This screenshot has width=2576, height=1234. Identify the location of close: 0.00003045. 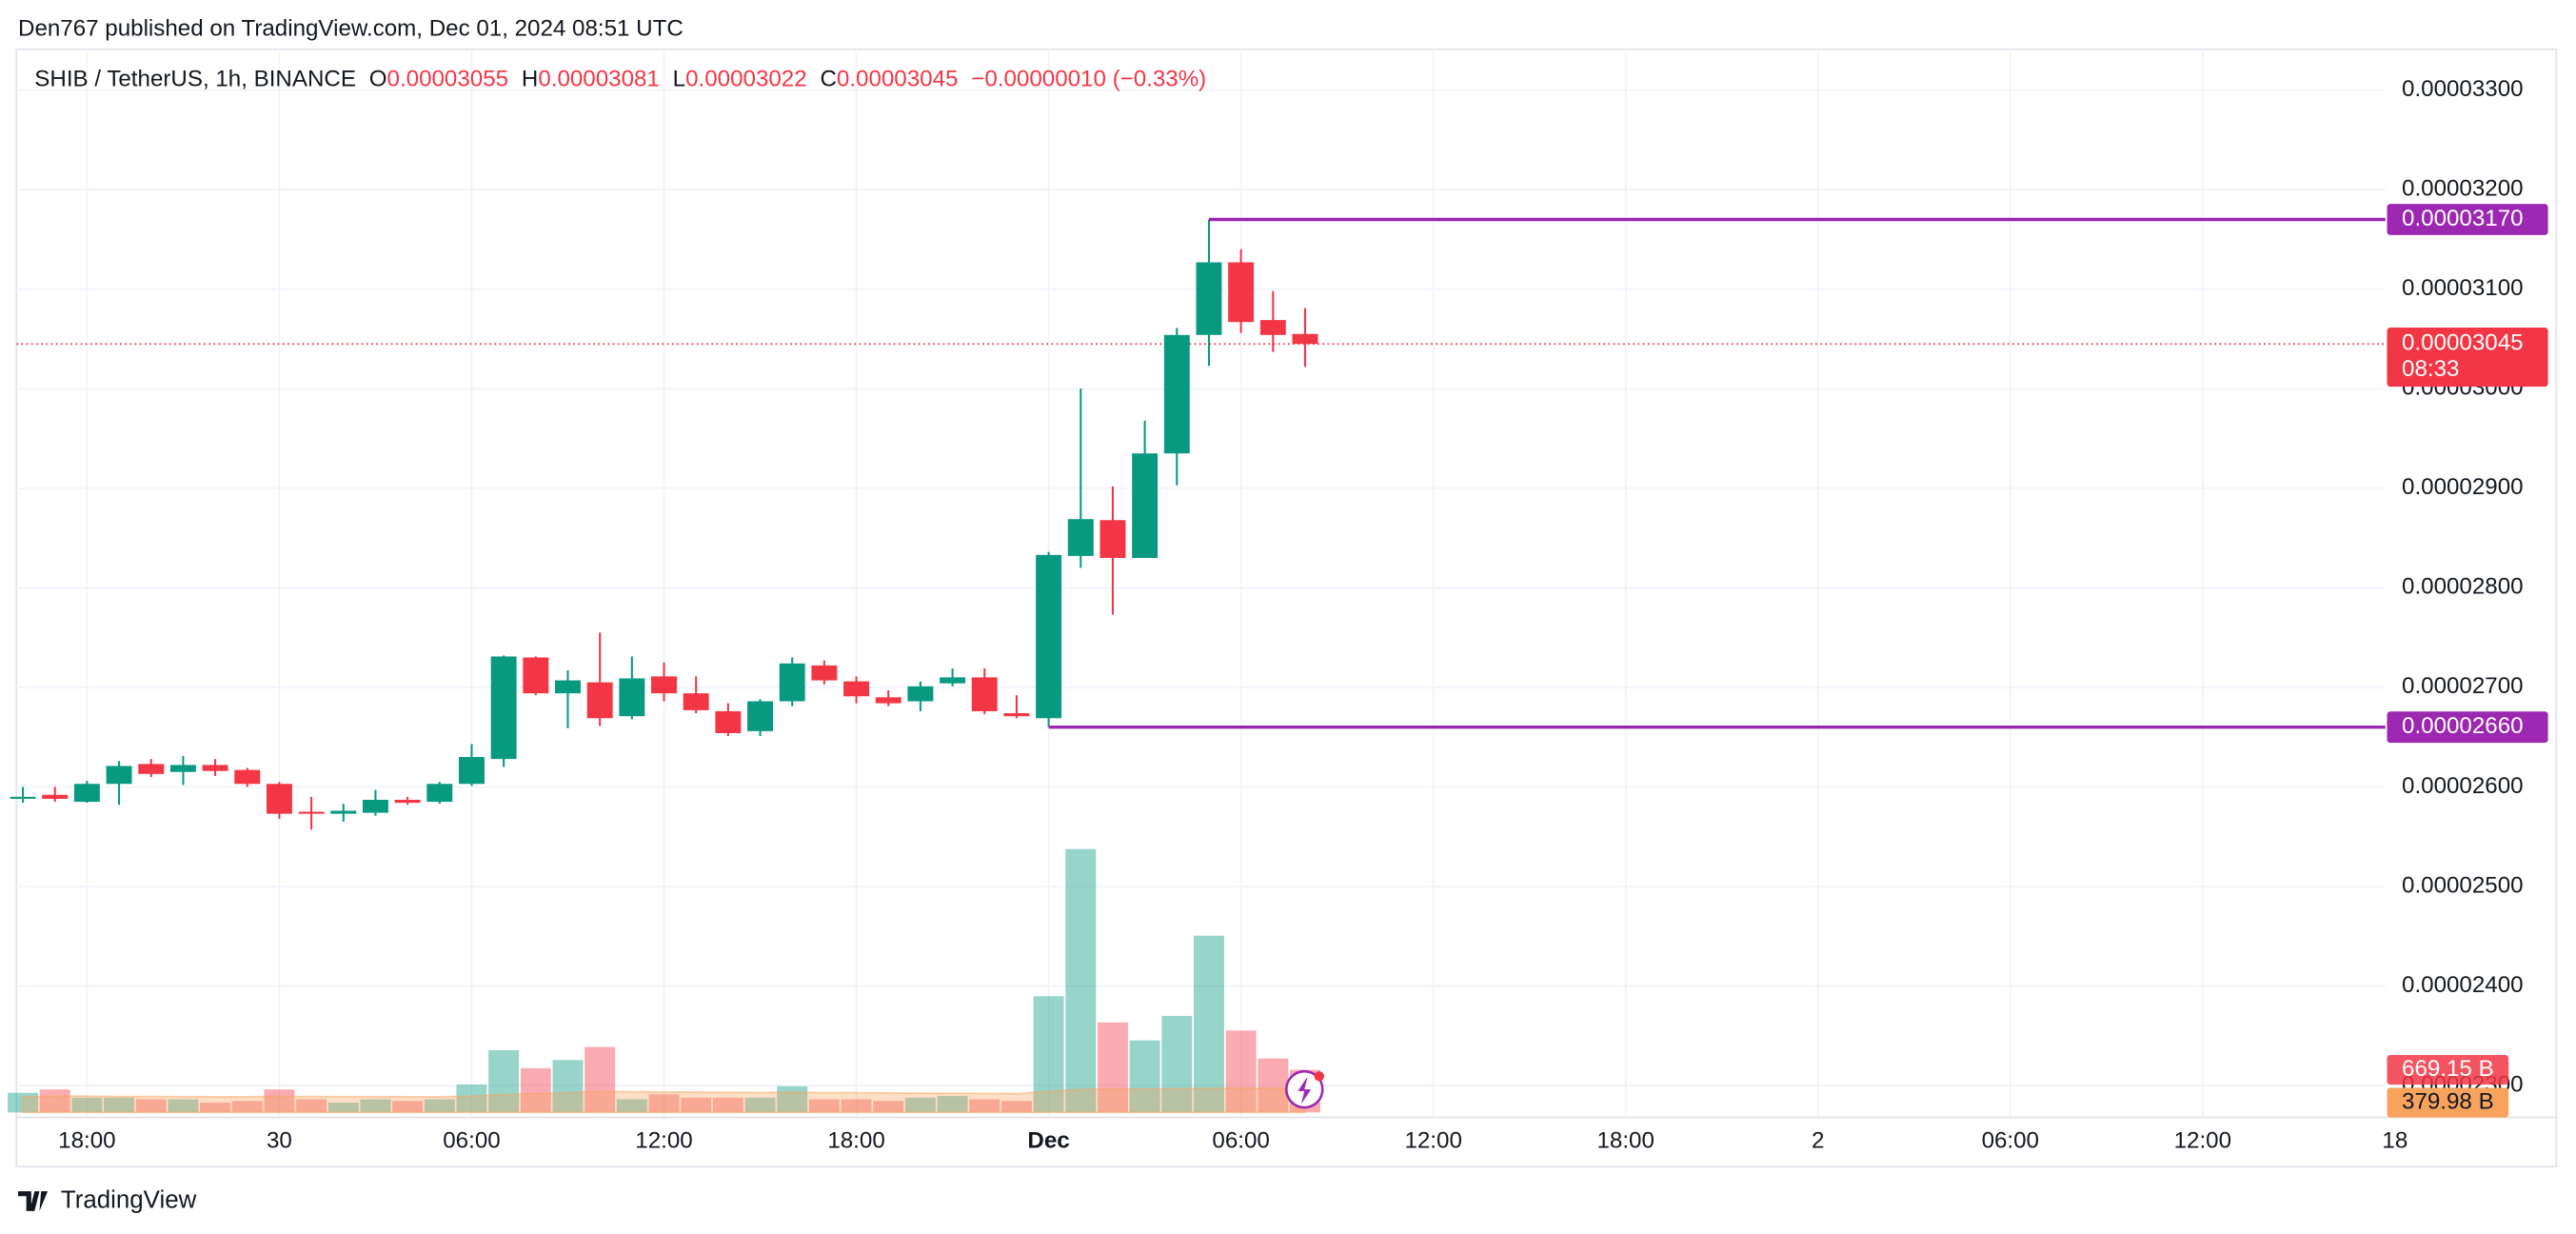
(898, 79).